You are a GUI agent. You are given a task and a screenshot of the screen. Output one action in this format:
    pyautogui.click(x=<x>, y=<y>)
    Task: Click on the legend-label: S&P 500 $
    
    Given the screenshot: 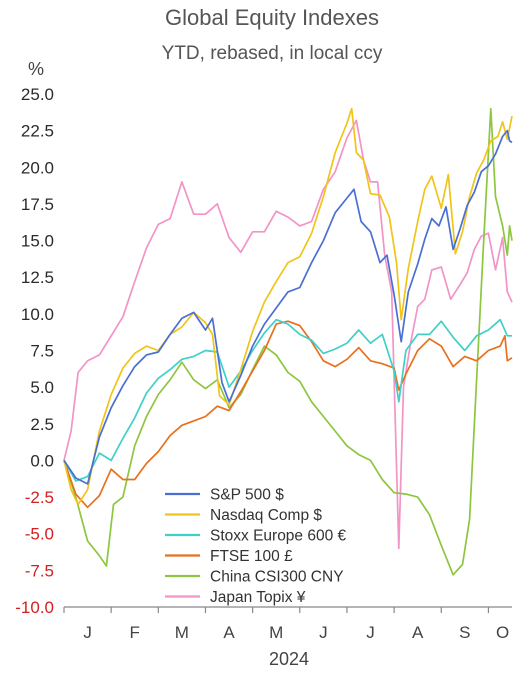 What is the action you would take?
    pyautogui.click(x=247, y=495)
    